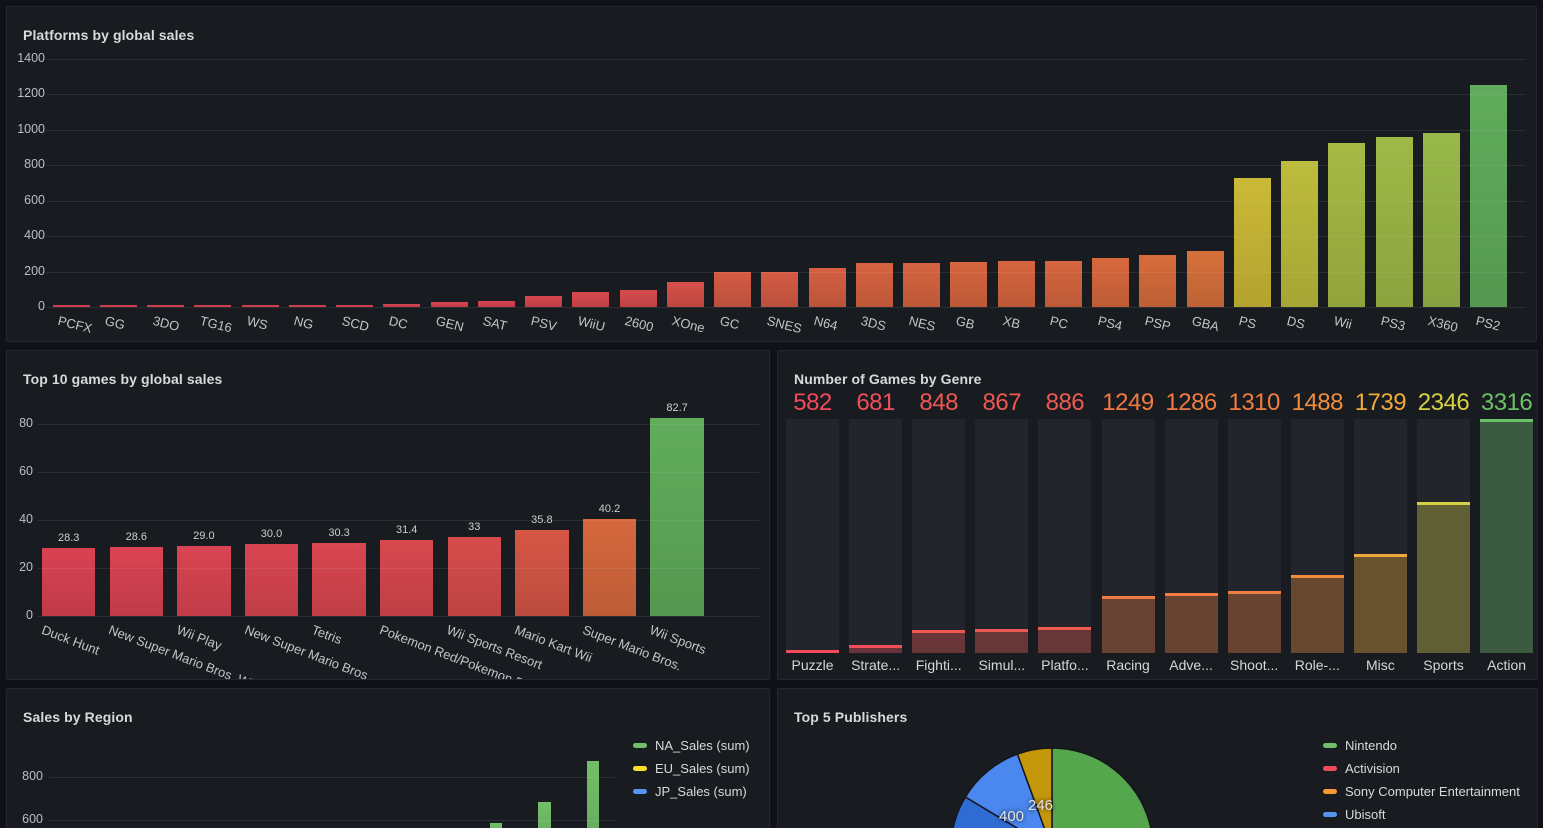 The height and width of the screenshot is (828, 1543). Describe the element at coordinates (1347, 224) in the screenshot. I see `bar-Wii` at that location.